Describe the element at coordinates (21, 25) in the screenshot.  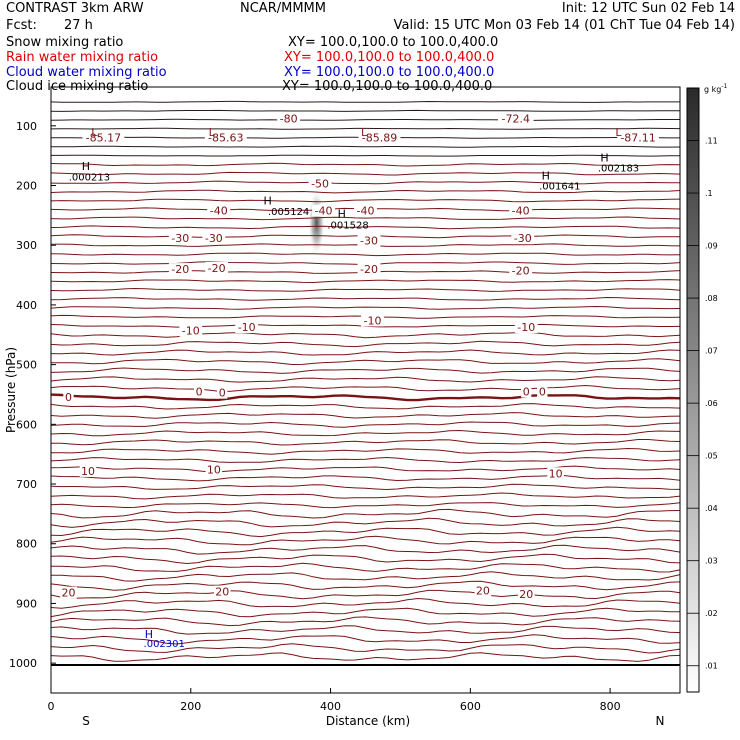
I see `forecast-label: Fcst:` at that location.